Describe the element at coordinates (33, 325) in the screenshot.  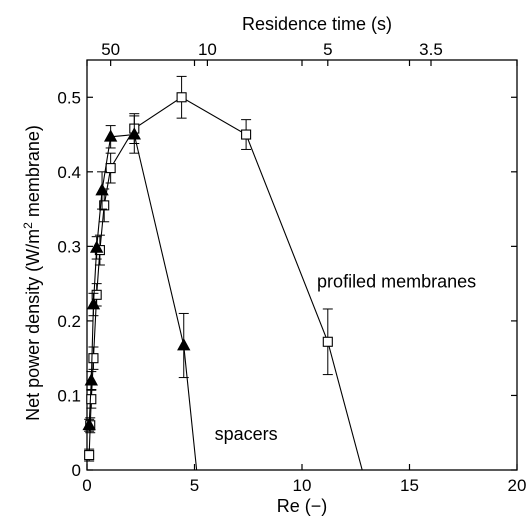
I see `y-axis-title-main: Net power density (W/m` at that location.